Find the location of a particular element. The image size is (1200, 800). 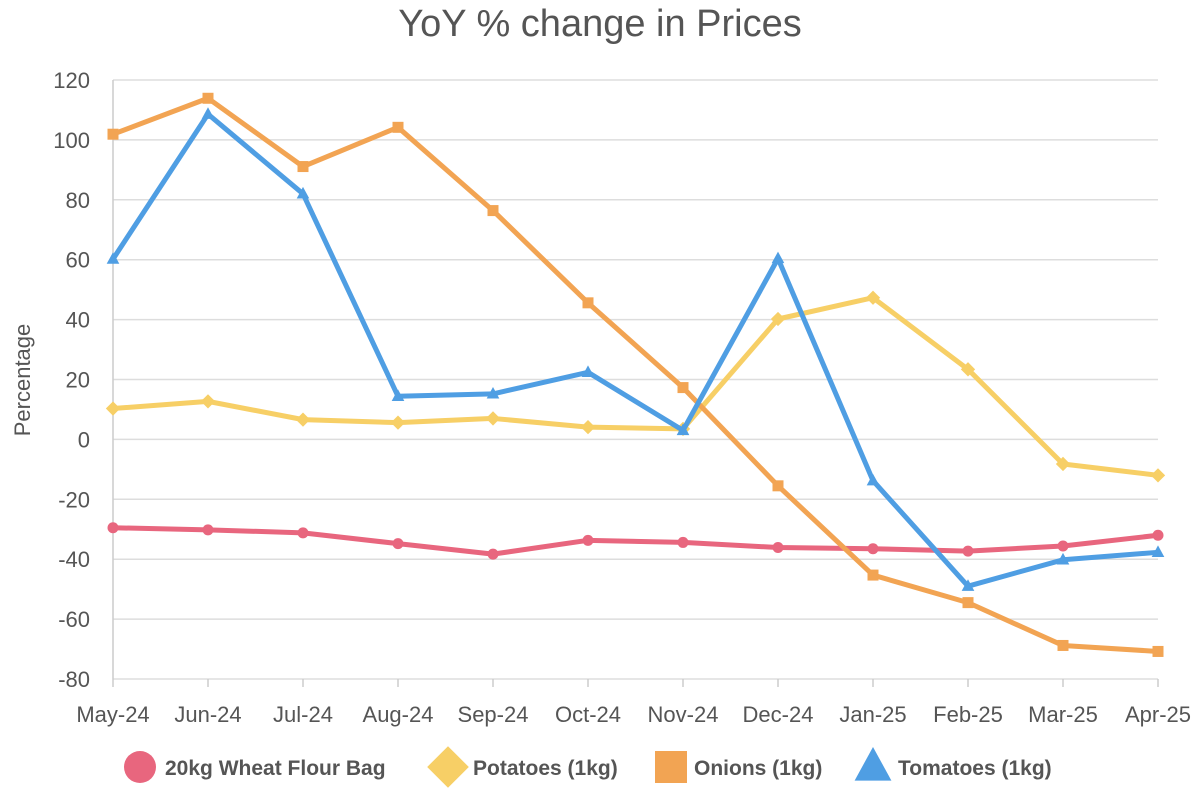

series-line is located at coordinates (635, 541).